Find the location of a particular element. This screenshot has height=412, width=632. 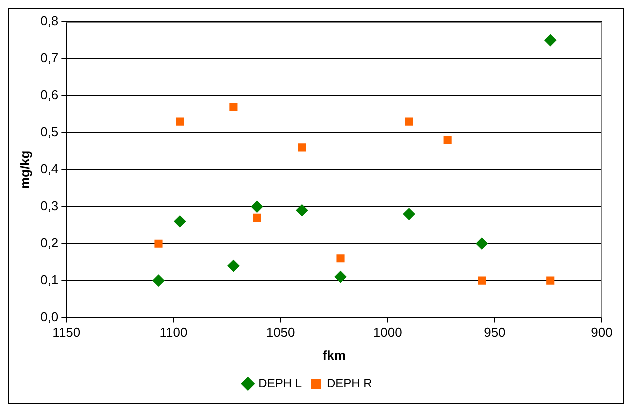

x-tick-label: 1000 is located at coordinates (387, 332).